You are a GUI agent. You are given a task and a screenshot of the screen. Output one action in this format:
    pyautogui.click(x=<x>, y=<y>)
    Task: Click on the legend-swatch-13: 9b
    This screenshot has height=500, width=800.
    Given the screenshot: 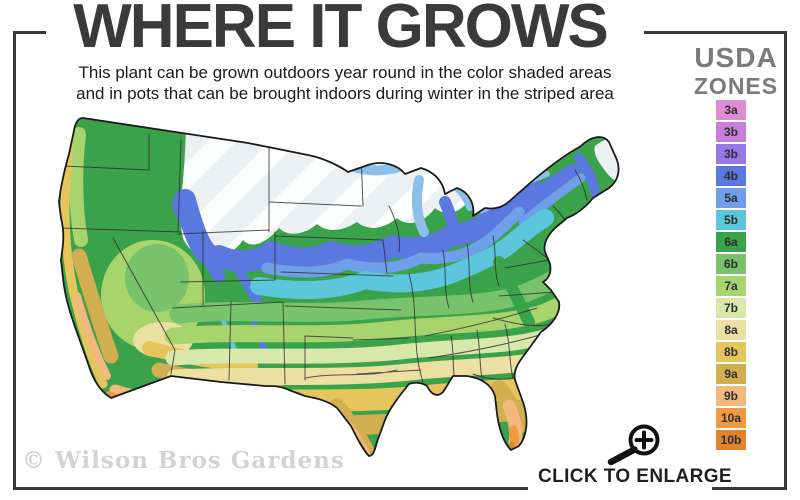 What is the action you would take?
    pyautogui.click(x=731, y=396)
    